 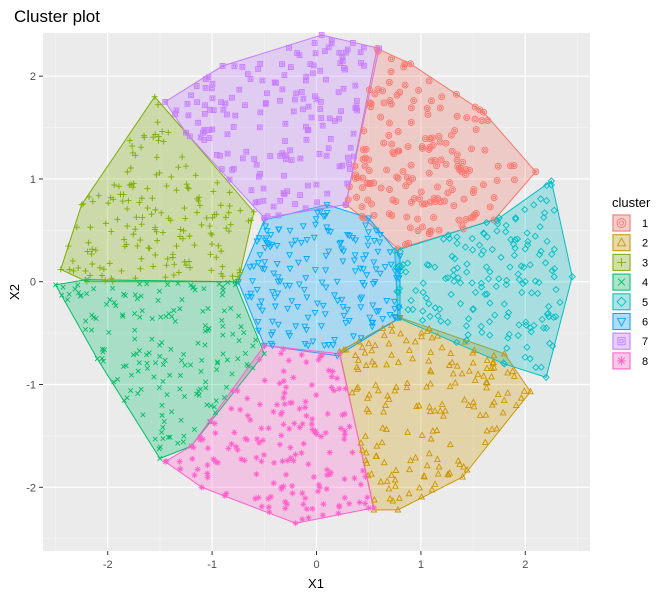 What do you see at coordinates (31, 488) in the screenshot?
I see `y-tick-label: -2` at bounding box center [31, 488].